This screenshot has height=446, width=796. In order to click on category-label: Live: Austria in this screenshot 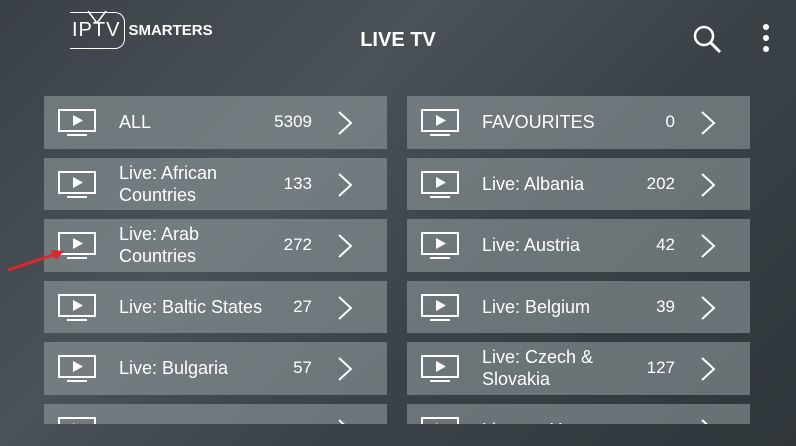, I will do `click(531, 245)`.